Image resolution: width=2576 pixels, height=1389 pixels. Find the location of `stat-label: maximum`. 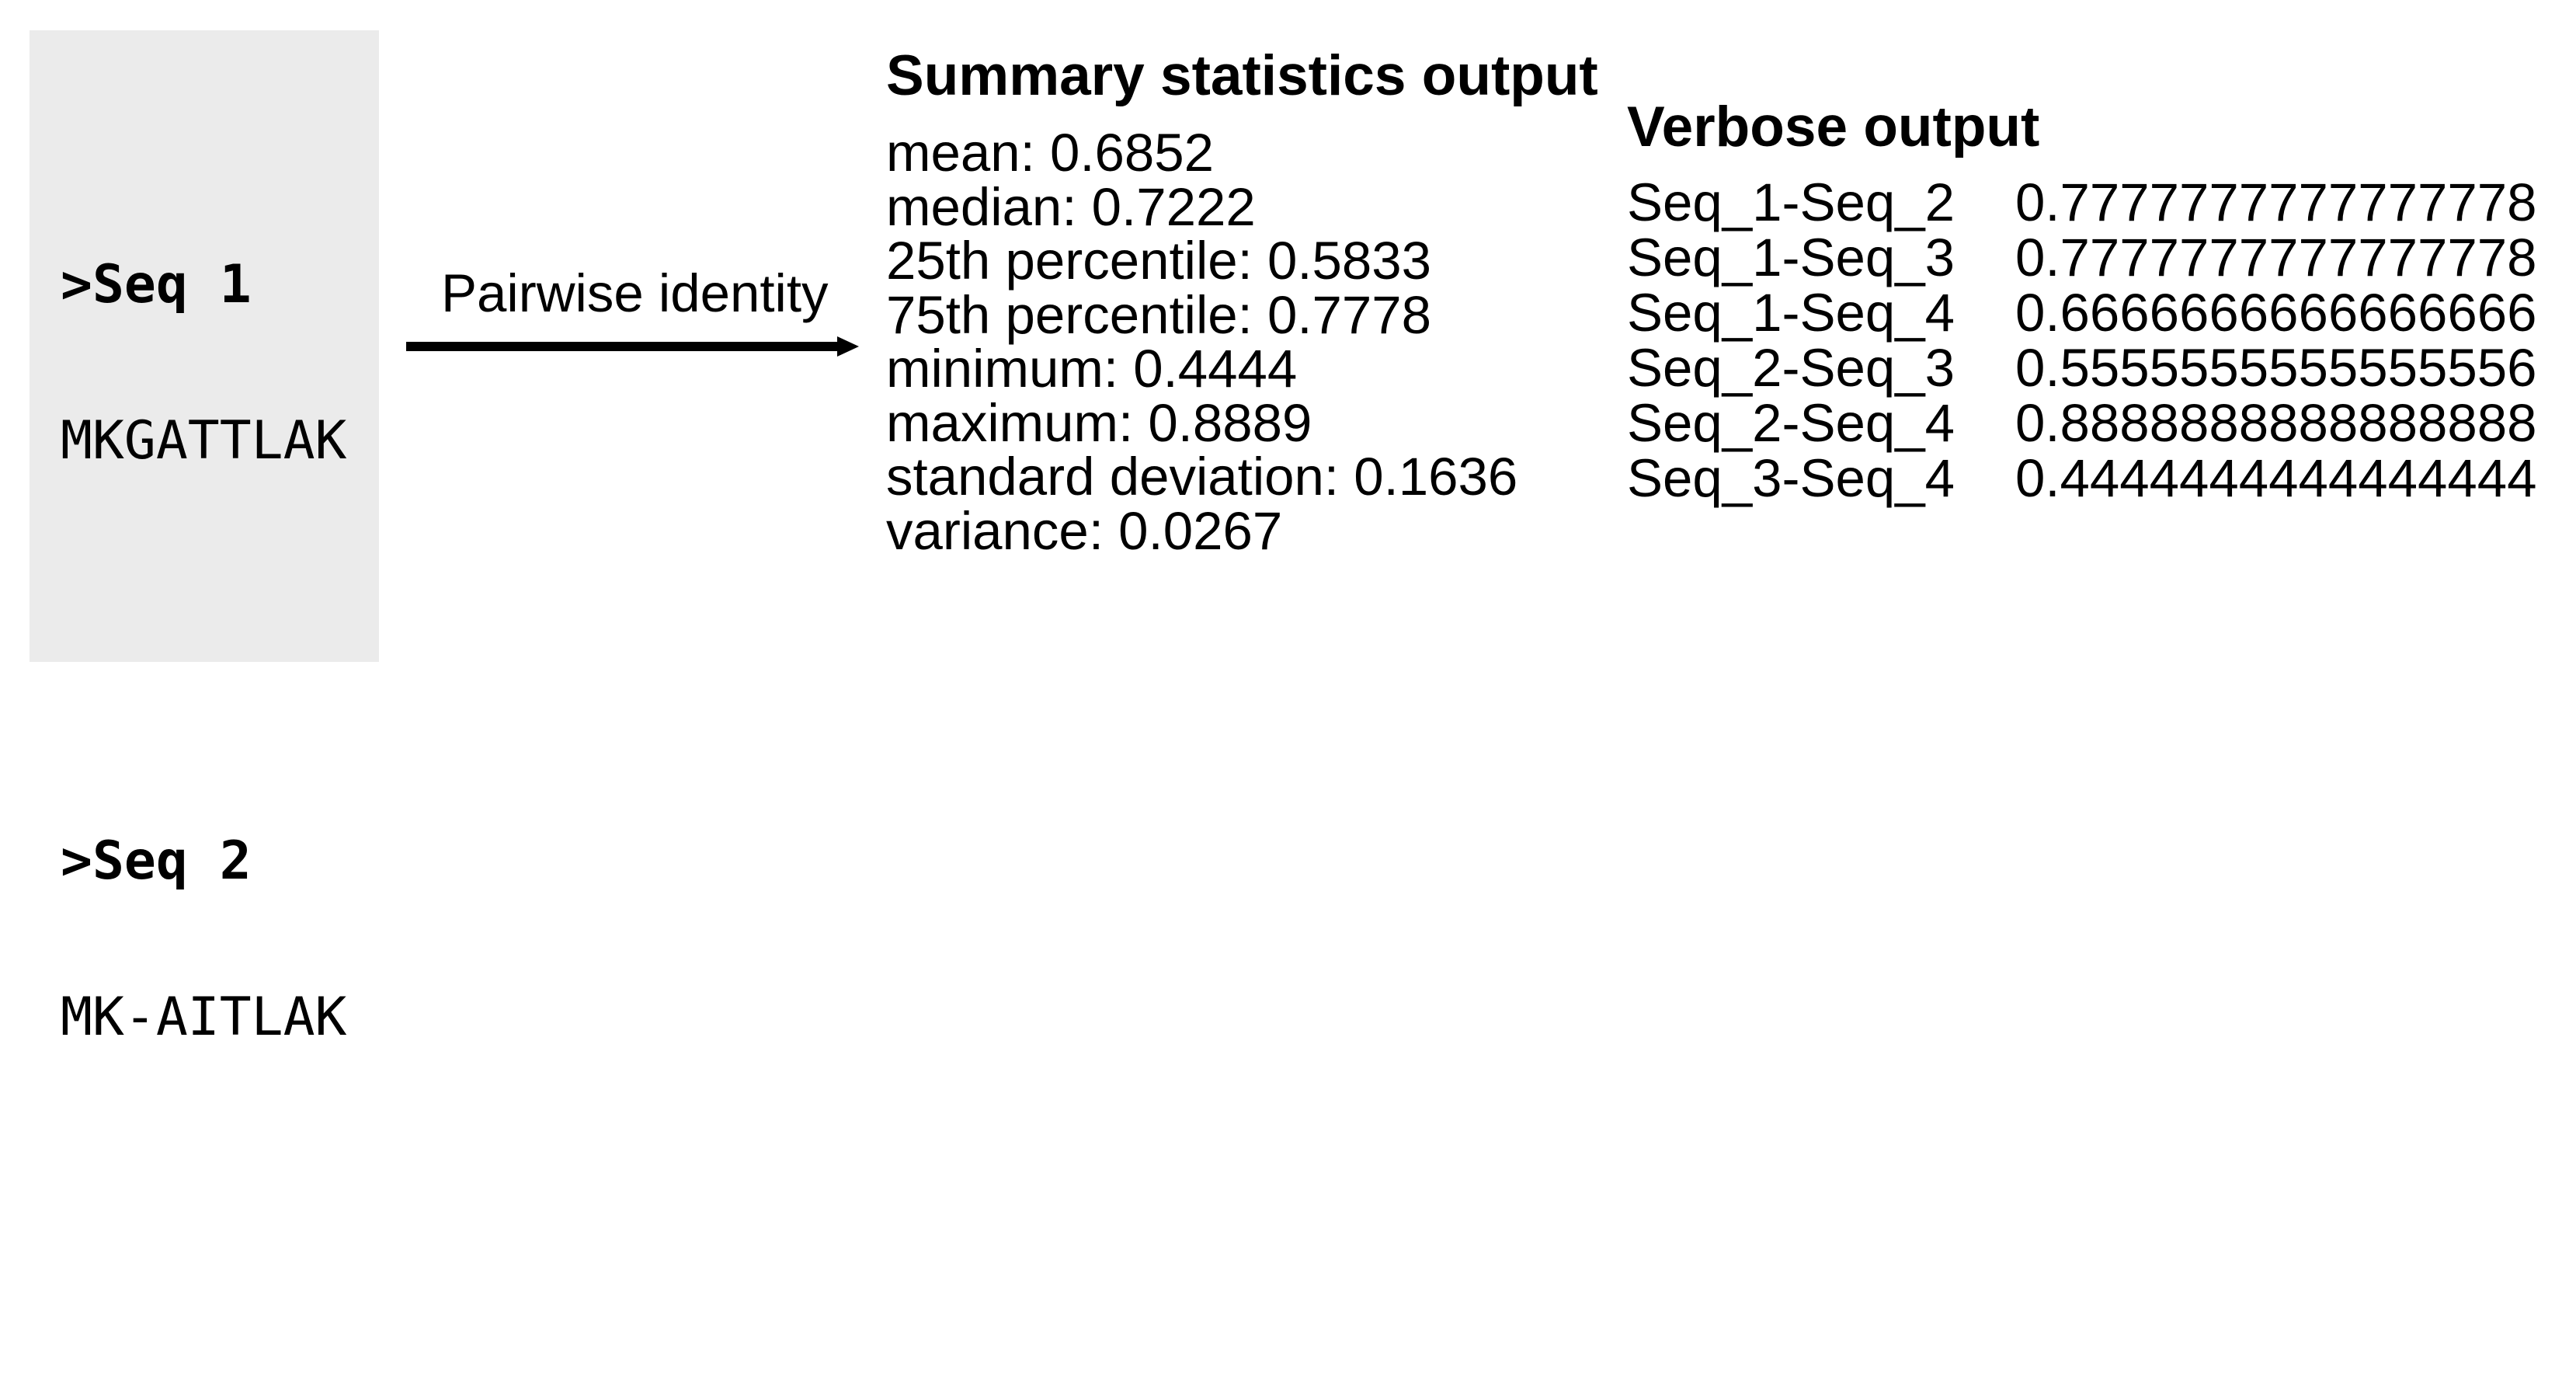

stat-label: maximum is located at coordinates (1002, 422).